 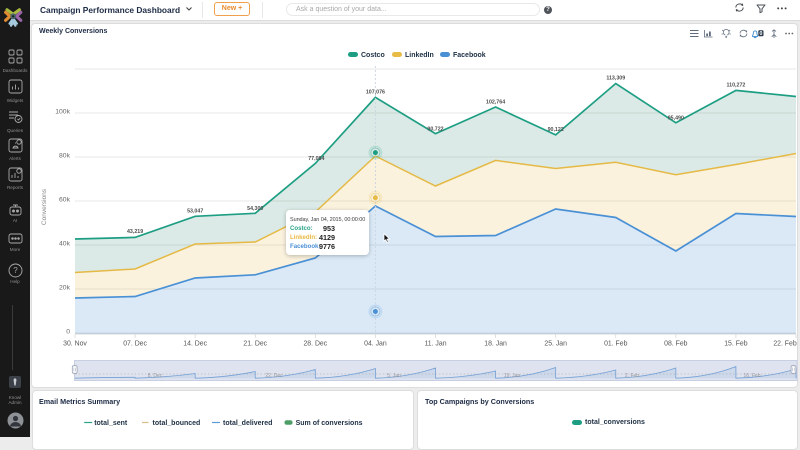 I want to click on svg-text: 110,272, so click(x=735, y=86).